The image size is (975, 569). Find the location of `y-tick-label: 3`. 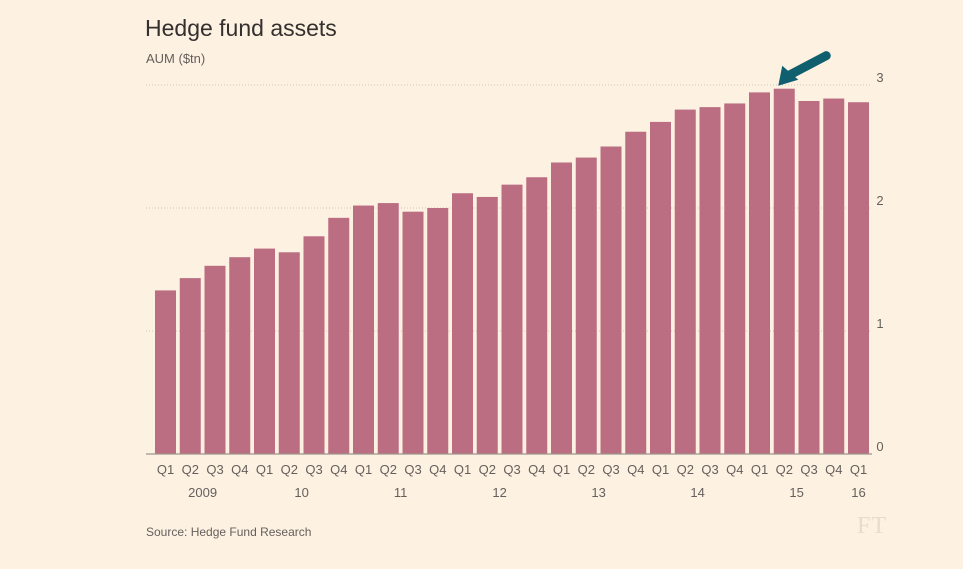

y-tick-label: 3 is located at coordinates (879, 77).